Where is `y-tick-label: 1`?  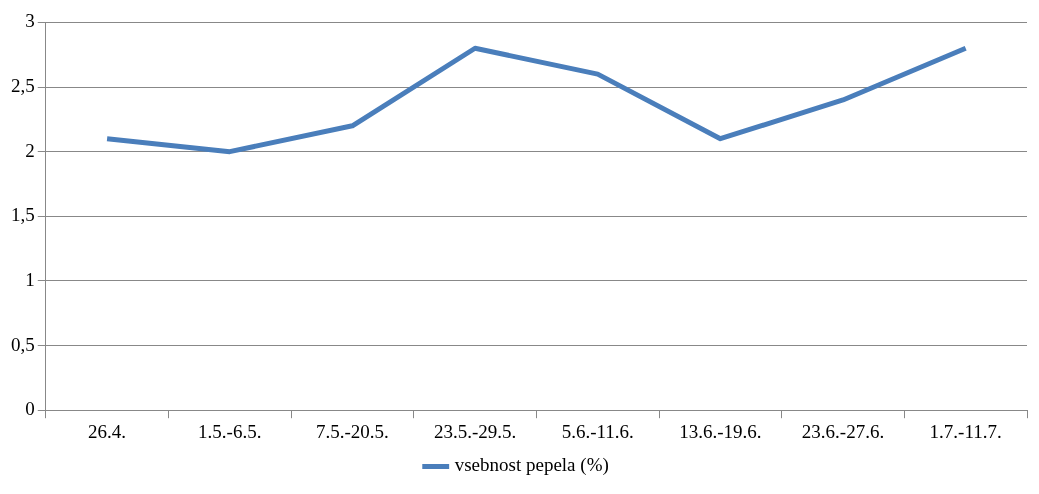
y-tick-label: 1 is located at coordinates (30, 279).